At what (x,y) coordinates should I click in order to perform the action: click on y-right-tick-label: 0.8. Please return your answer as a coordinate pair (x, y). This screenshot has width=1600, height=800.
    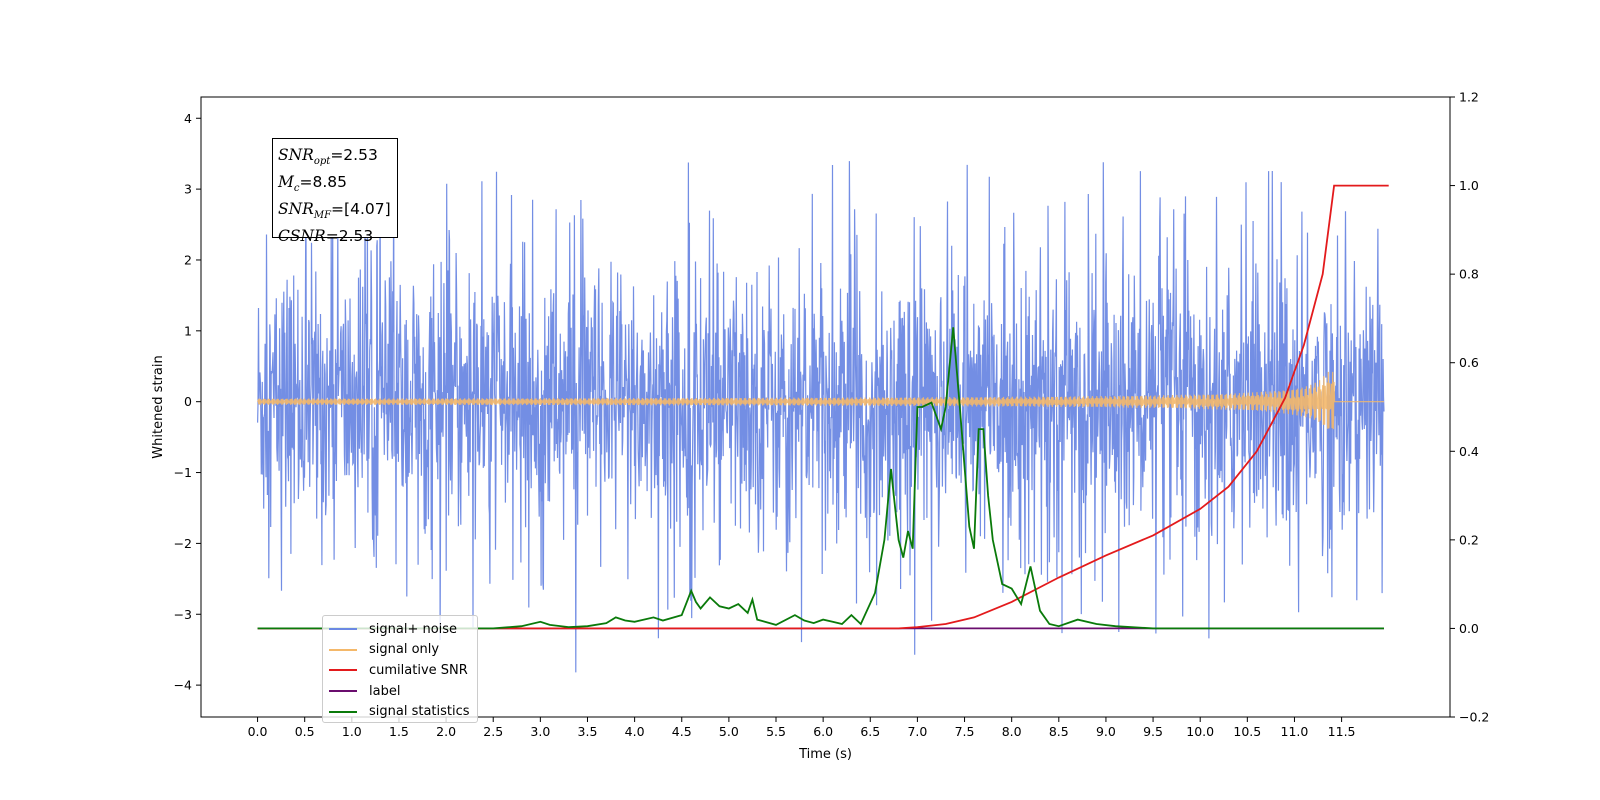
    Looking at the image, I should click on (1469, 274).